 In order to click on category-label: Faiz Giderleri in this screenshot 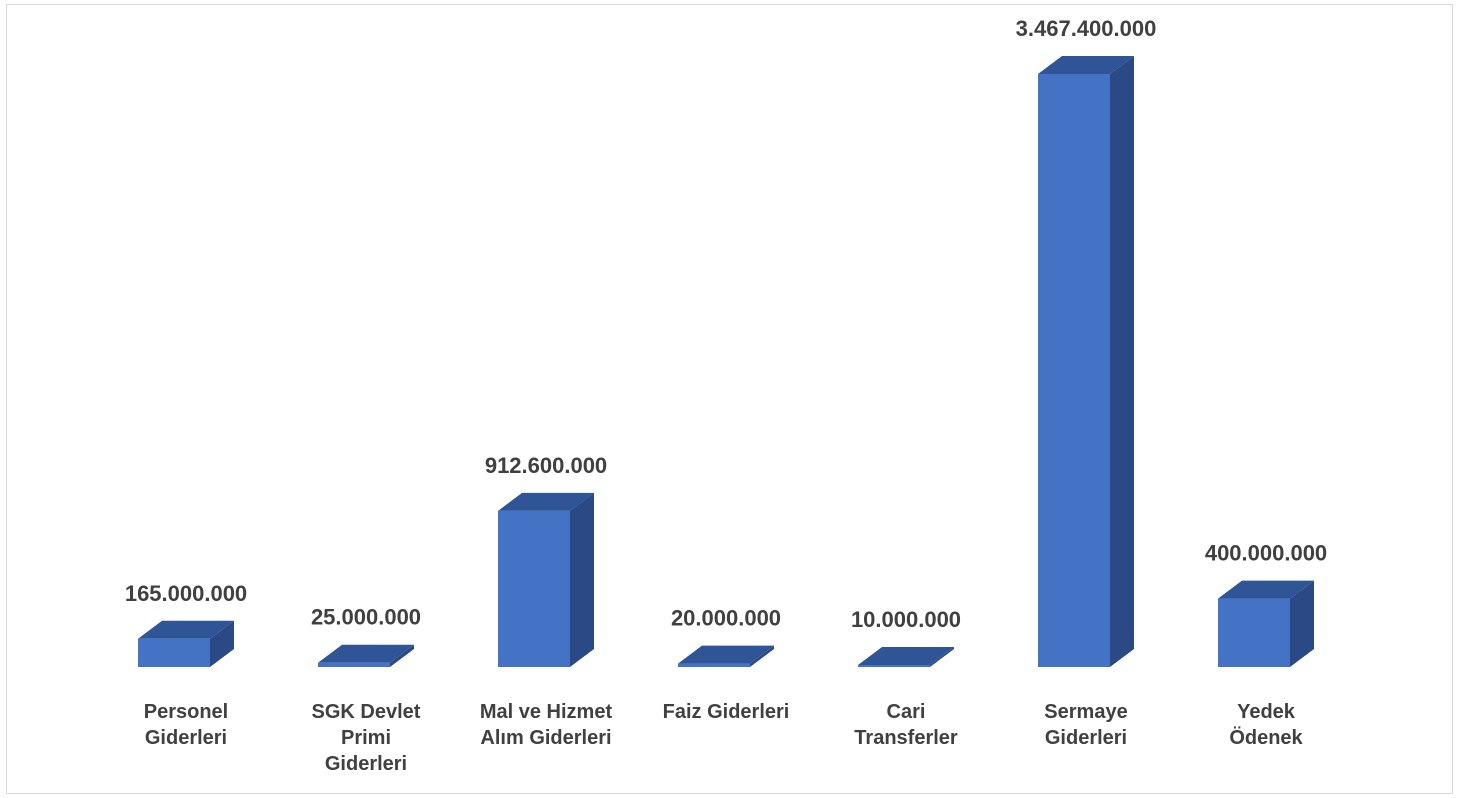, I will do `click(726, 712)`.